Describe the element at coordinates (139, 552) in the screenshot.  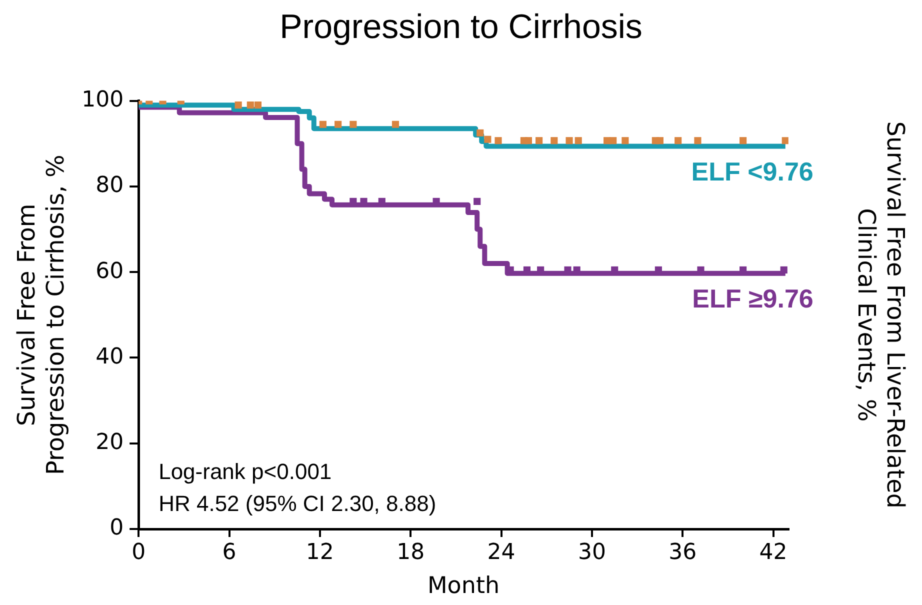
I see `x-tick-label: 0` at that location.